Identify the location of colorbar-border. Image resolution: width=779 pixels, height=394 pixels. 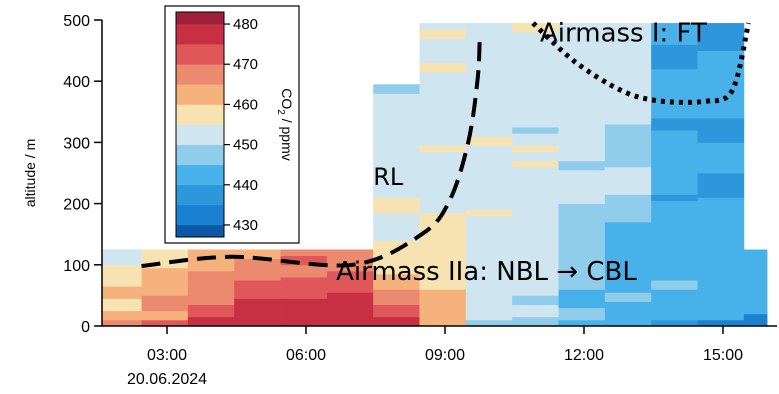
(200, 124).